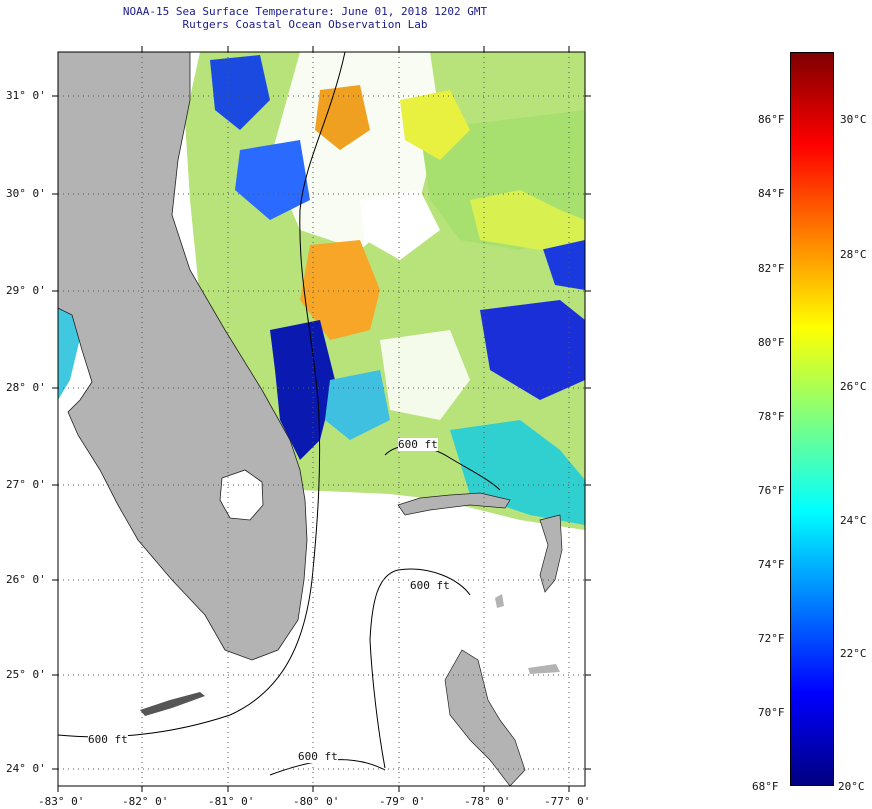  What do you see at coordinates (771, 193) in the screenshot?
I see `colorbar-label-f: 84°F` at bounding box center [771, 193].